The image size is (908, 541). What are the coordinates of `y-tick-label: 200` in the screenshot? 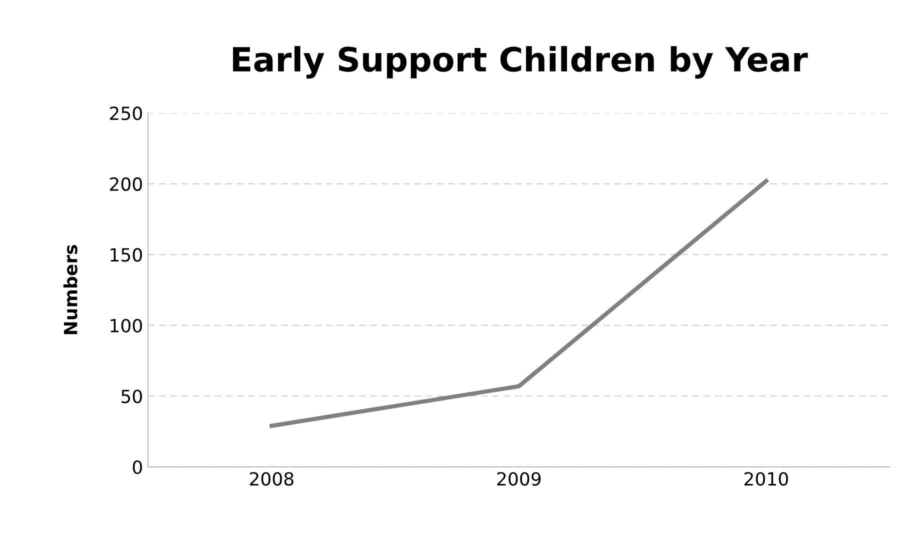 It's located at (126, 184).